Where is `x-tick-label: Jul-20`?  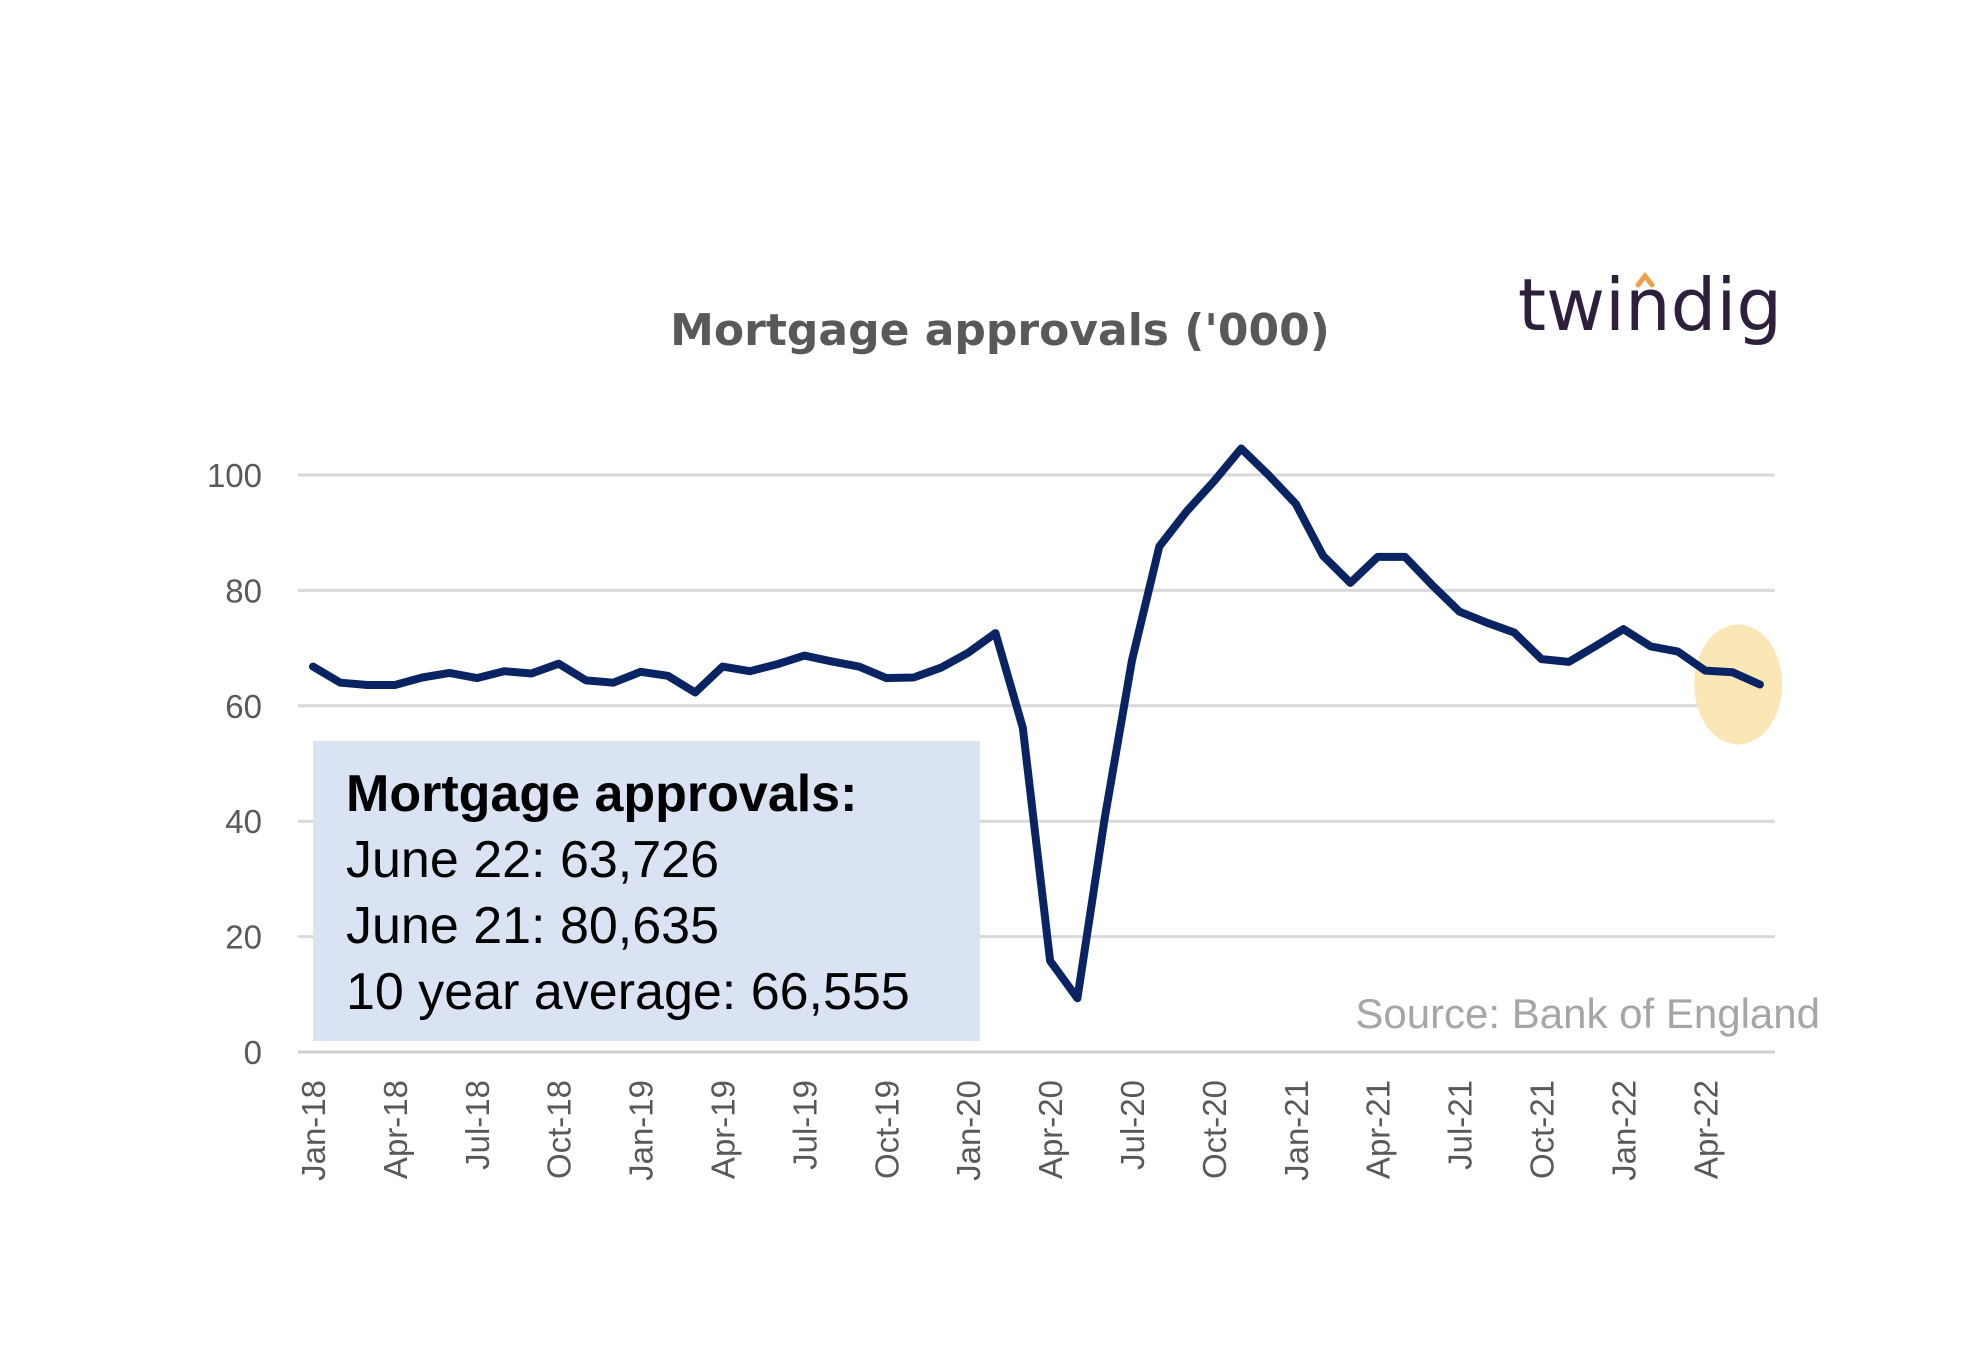
x-tick-label: Jul-20 is located at coordinates (1132, 1125).